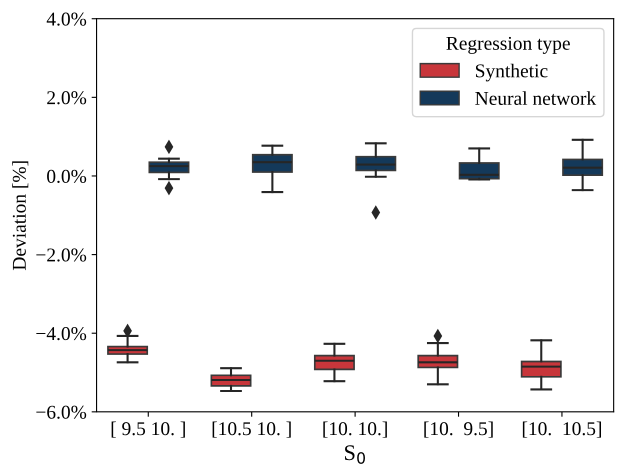 This screenshot has width=623, height=468. Describe the element at coordinates (20, 215) in the screenshot. I see `y-axis-title: Deviation [%]` at that location.